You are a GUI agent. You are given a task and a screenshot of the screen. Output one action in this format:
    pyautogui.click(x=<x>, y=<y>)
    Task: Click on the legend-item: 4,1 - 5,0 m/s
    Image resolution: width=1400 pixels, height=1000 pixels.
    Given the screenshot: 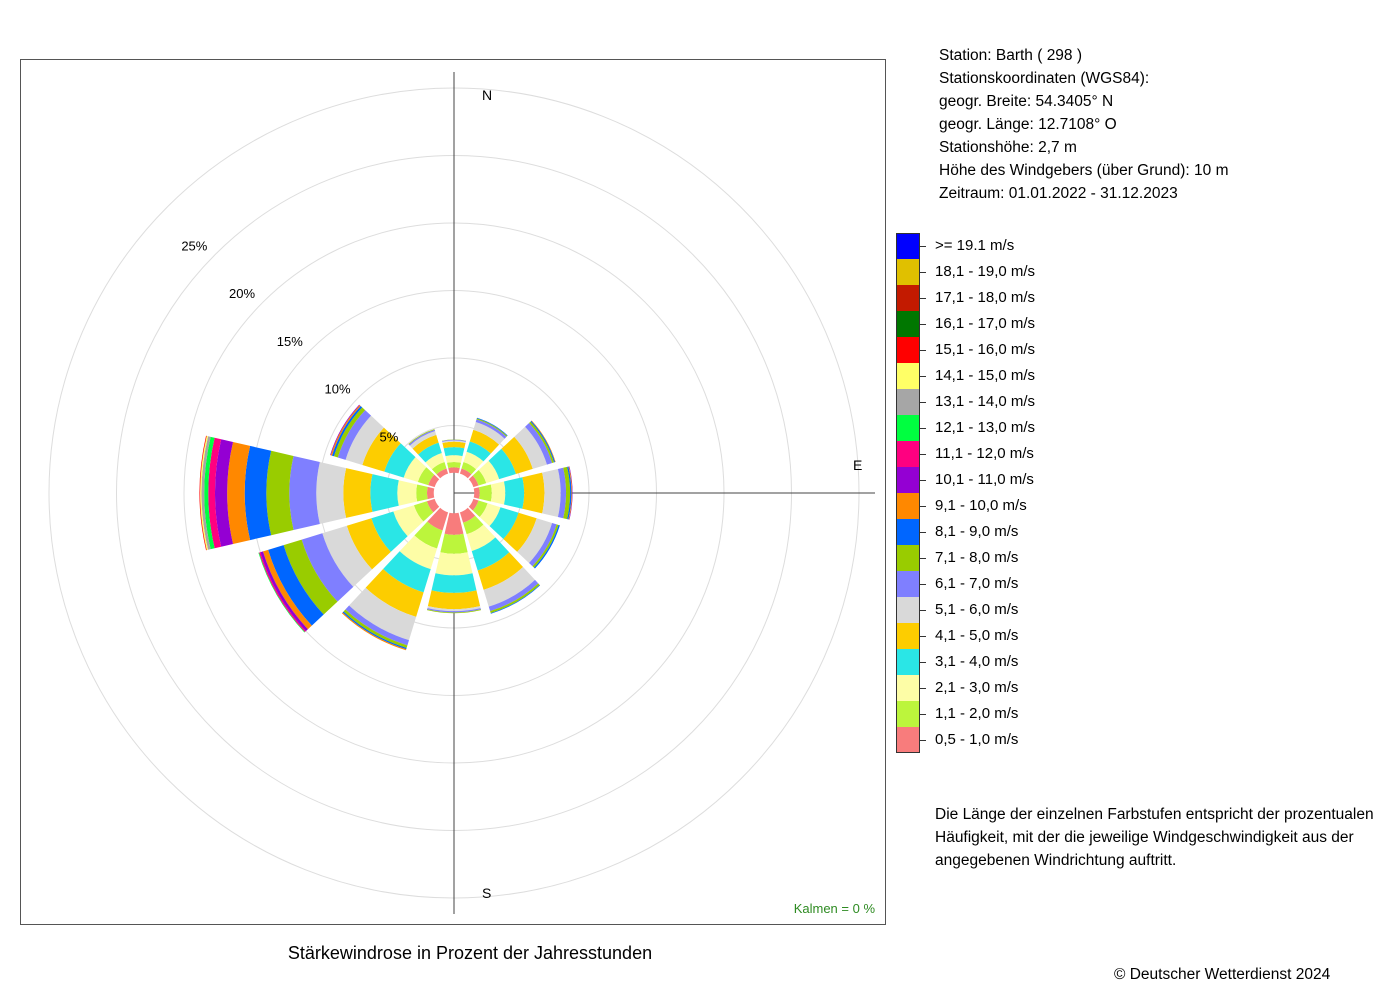 What is the action you would take?
    pyautogui.click(x=996, y=636)
    